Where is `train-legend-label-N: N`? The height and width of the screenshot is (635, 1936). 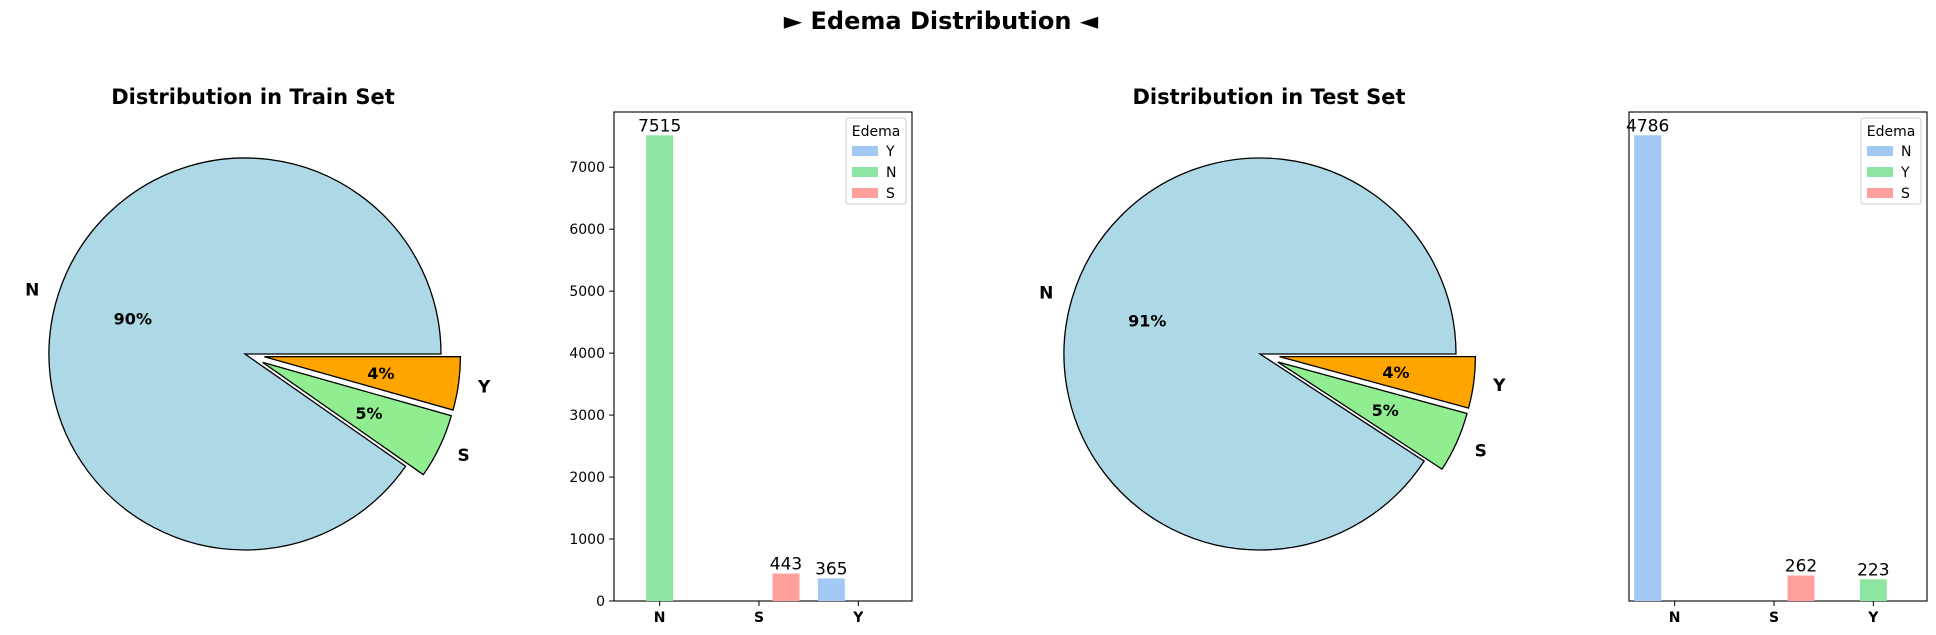
train-legend-label-N: N is located at coordinates (891, 173).